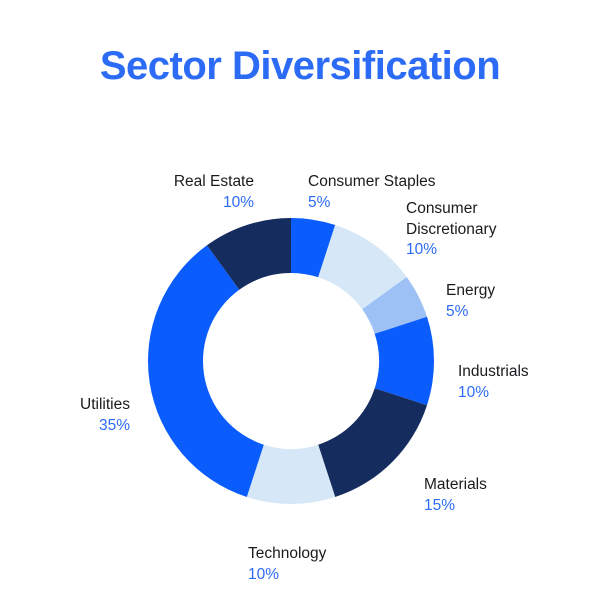  What do you see at coordinates (471, 291) in the screenshot?
I see `slice-label-name: Energy` at bounding box center [471, 291].